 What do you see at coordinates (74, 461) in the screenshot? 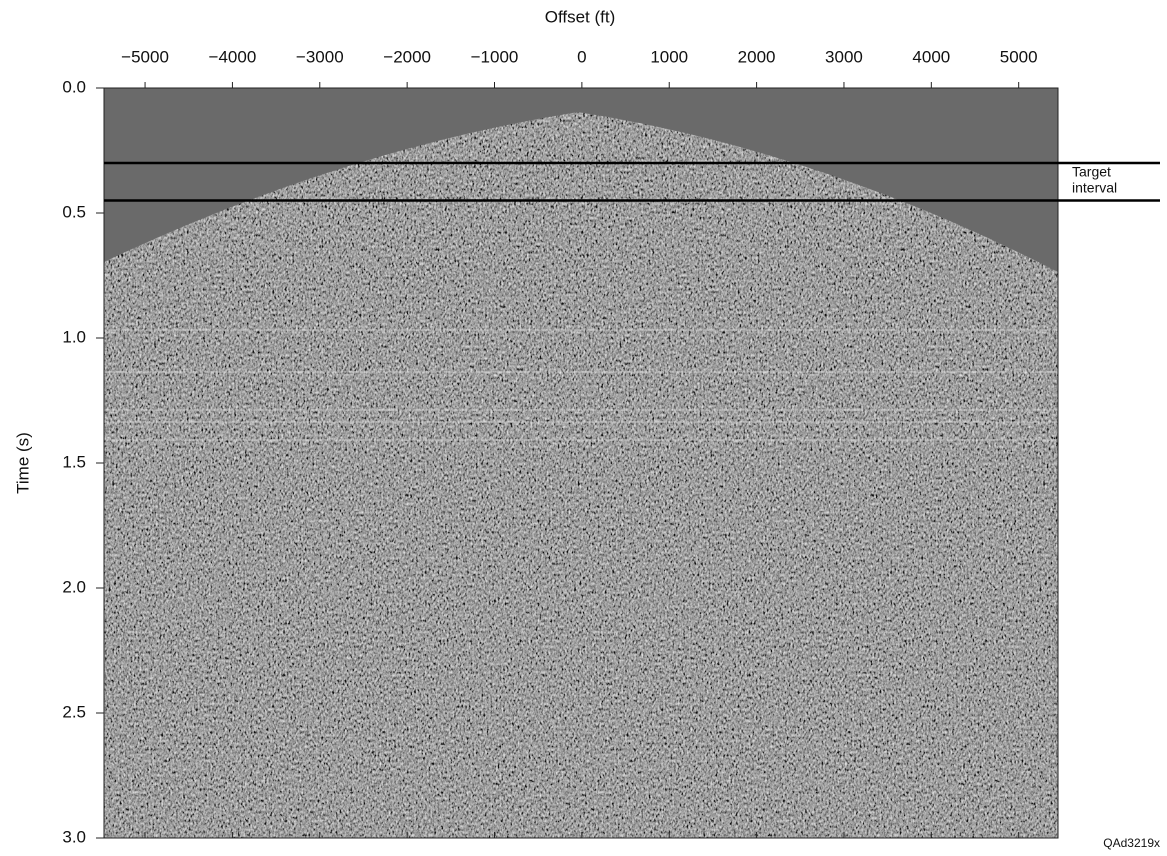
I see `y-tick-label: 1.5` at bounding box center [74, 461].